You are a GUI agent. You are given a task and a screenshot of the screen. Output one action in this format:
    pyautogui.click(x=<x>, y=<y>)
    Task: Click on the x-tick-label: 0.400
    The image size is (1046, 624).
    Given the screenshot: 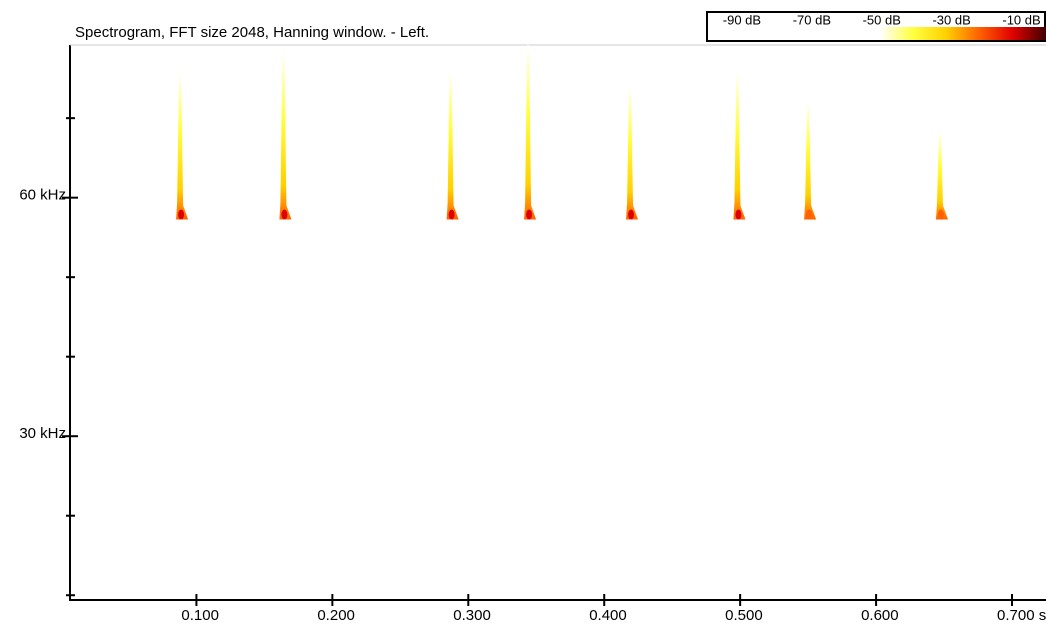 What is the action you would take?
    pyautogui.click(x=608, y=615)
    